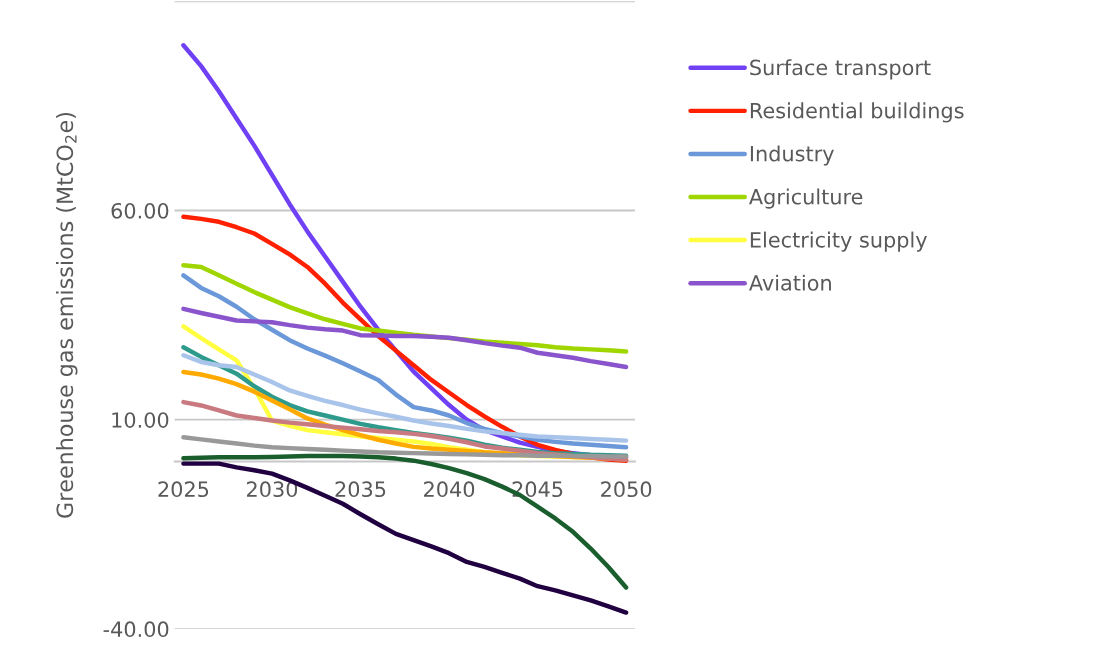 The image size is (1112, 651). What do you see at coordinates (67, 315) in the screenshot?
I see `y-axis-title: Greenhouse gas emissions (MtCO$_{2}$e)` at bounding box center [67, 315].